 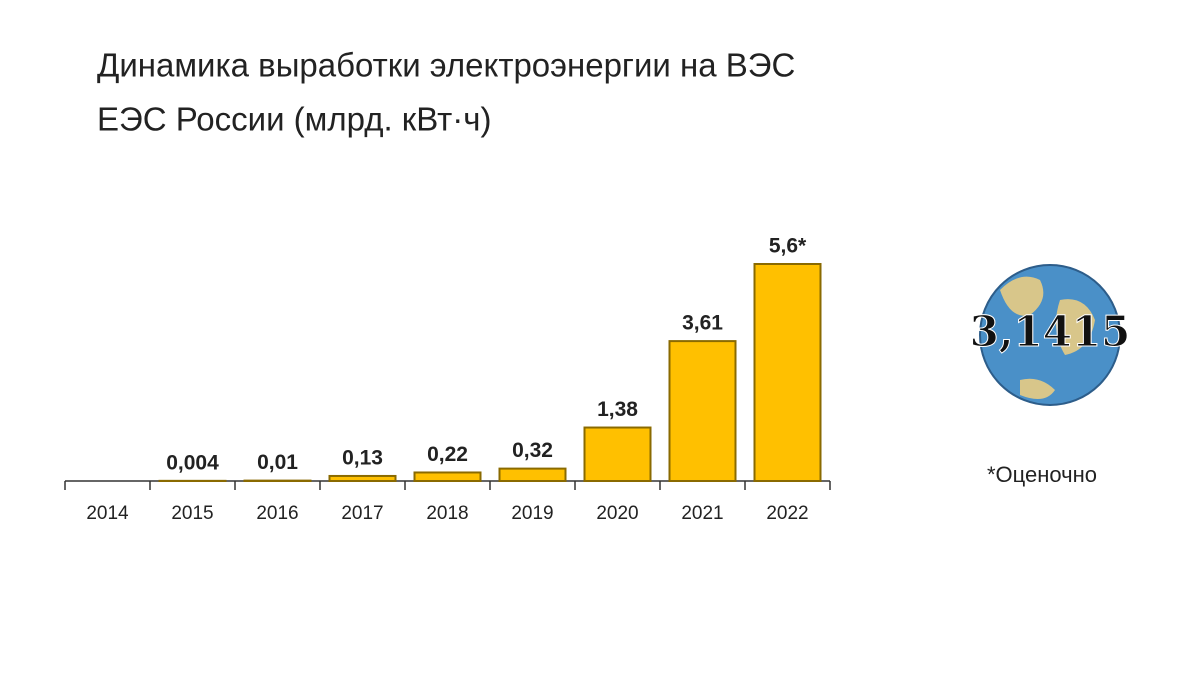 I want to click on value-label: 5,6*, so click(x=788, y=246).